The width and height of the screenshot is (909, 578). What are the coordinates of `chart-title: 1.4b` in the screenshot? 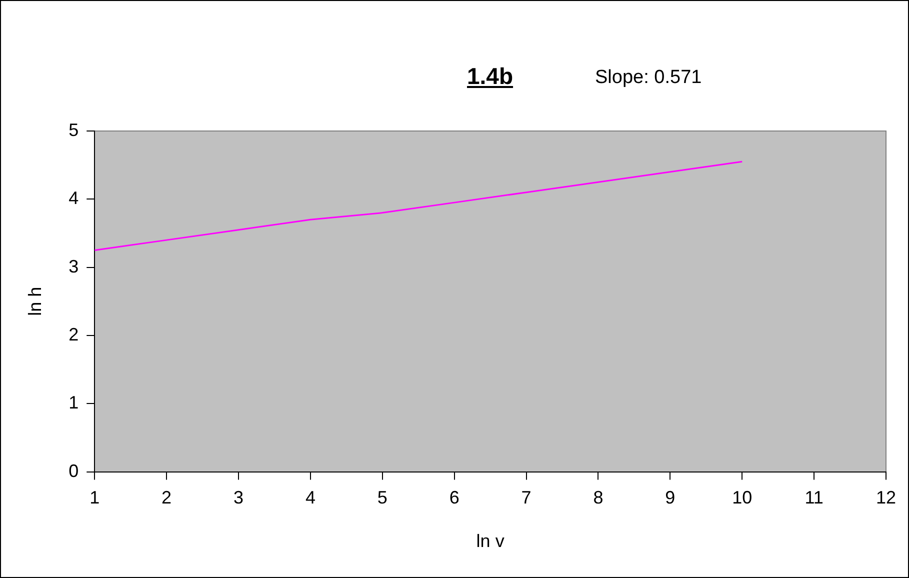 It's located at (490, 76).